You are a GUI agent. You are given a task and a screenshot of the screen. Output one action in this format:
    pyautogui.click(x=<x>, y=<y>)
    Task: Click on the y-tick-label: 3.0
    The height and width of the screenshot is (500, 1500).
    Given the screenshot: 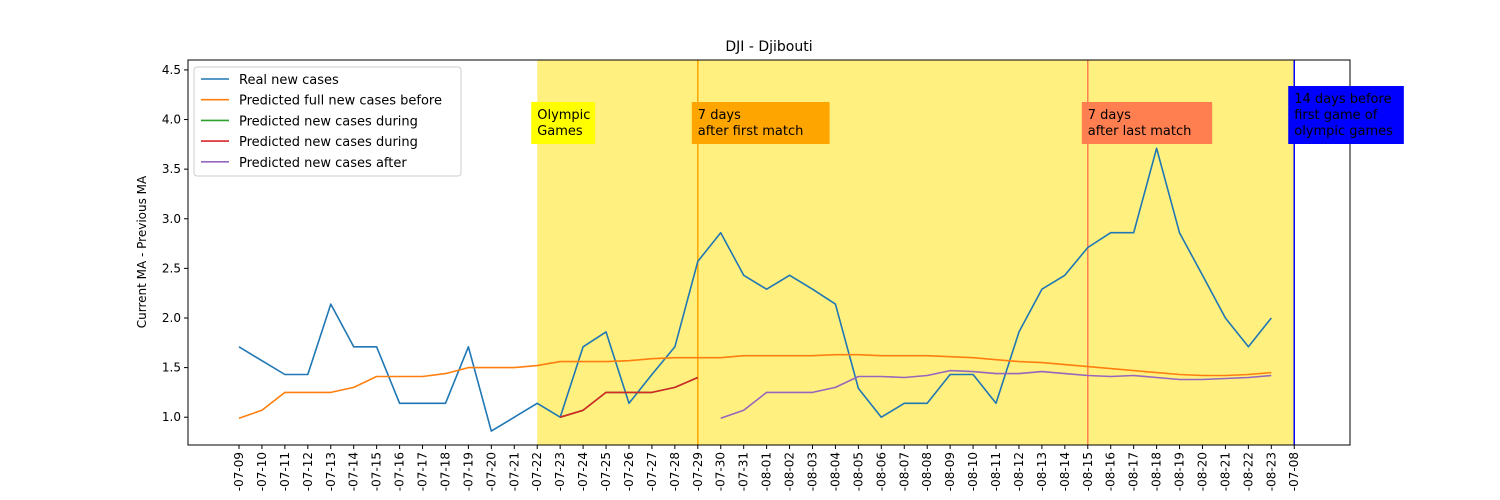 What is the action you would take?
    pyautogui.click(x=171, y=219)
    